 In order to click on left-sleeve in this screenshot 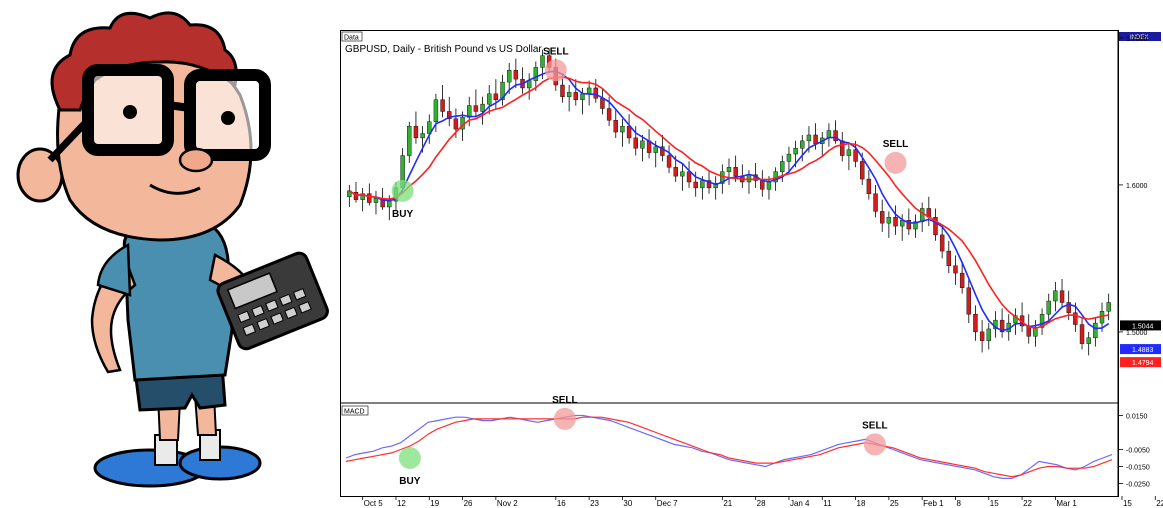, I will do `click(114, 269)`.